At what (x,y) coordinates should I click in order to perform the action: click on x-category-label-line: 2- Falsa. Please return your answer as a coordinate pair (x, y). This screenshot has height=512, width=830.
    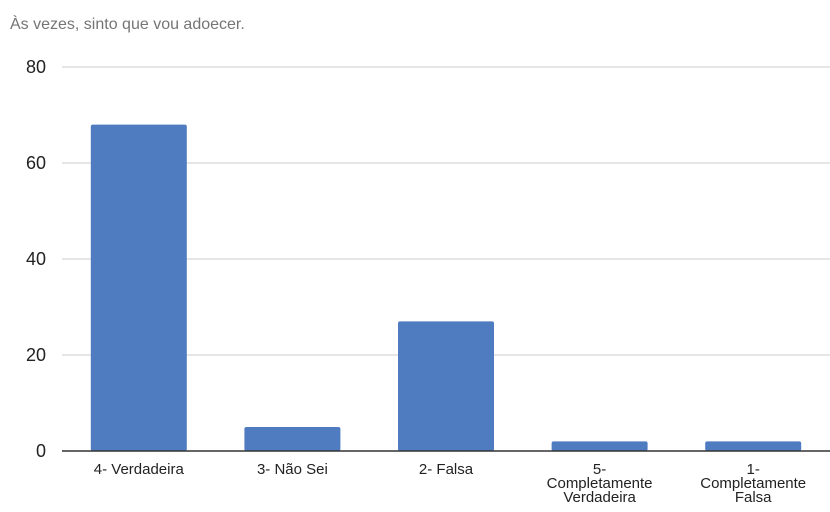
    Looking at the image, I should click on (446, 469).